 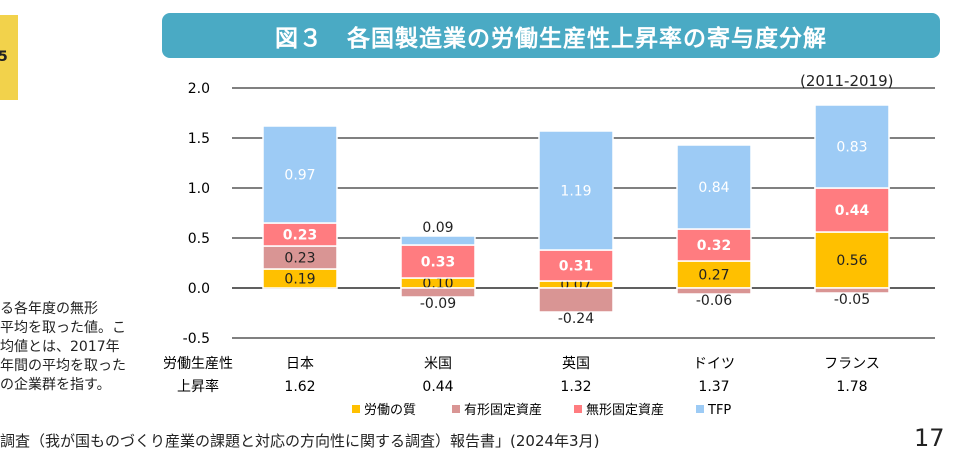 What do you see at coordinates (199, 89) in the screenshot?
I see `y-tick-label: 2.0` at bounding box center [199, 89].